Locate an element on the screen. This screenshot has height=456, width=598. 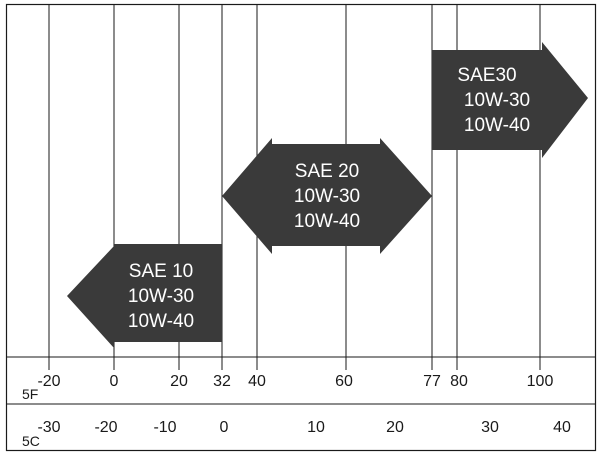
arrow-sae20-line-1: SAE 20 is located at coordinates (327, 171).